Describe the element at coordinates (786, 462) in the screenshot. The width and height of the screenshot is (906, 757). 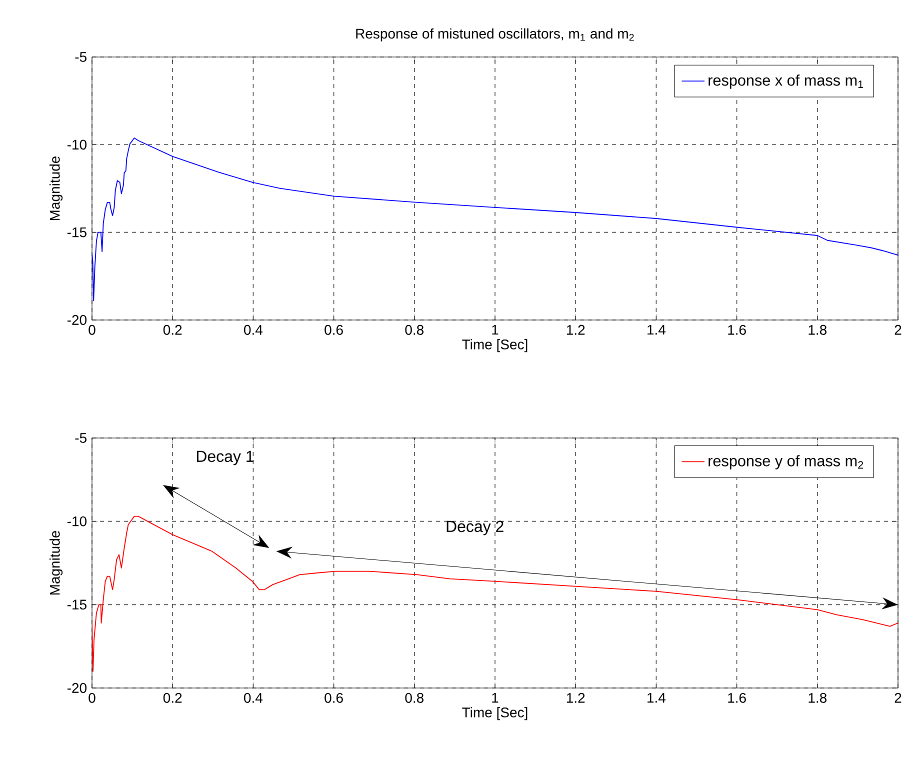
I see `legend-label: response y of mass m$_{2}$` at that location.